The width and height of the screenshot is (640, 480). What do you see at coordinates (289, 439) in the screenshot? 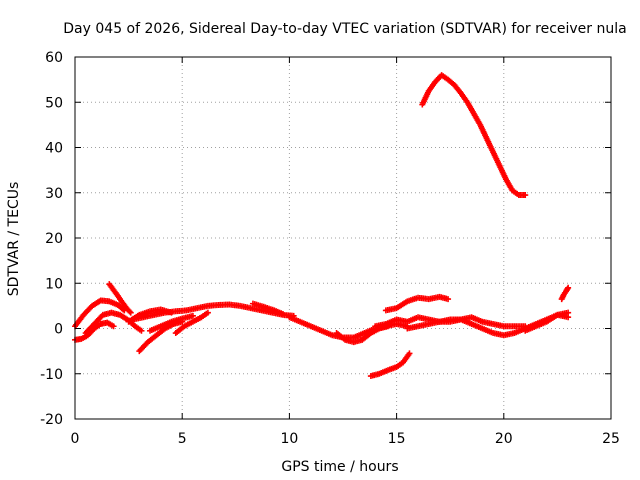
I see `x-tick-label: 10` at bounding box center [289, 439].